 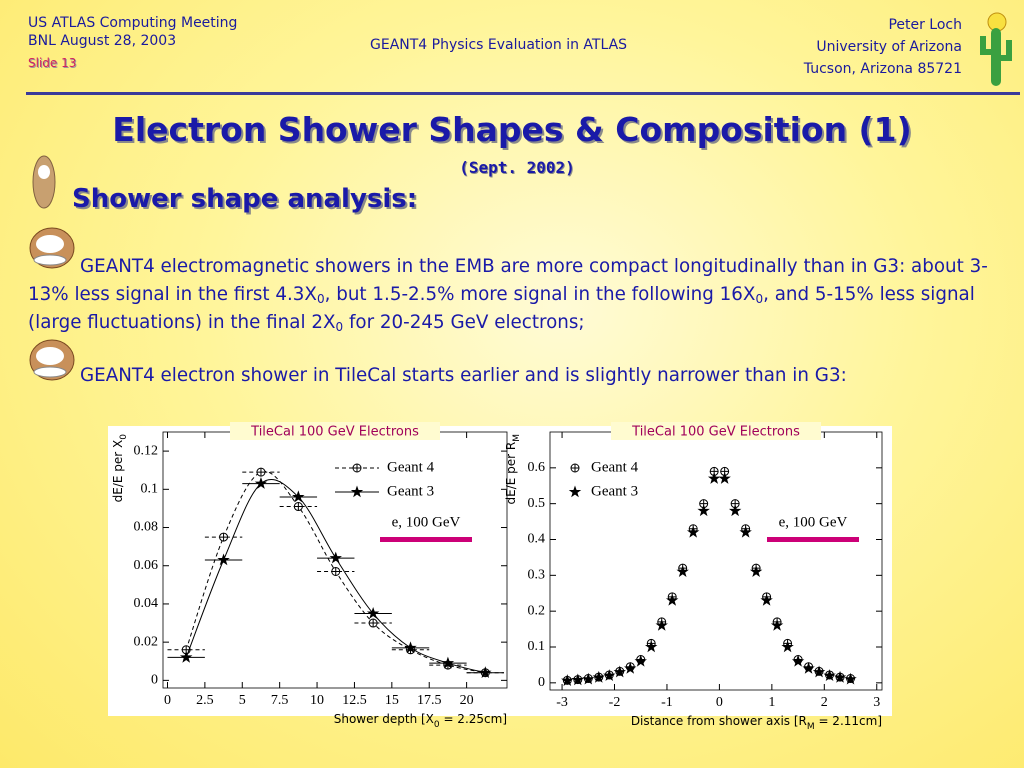 I want to click on cactus-icon, so click(x=996, y=49).